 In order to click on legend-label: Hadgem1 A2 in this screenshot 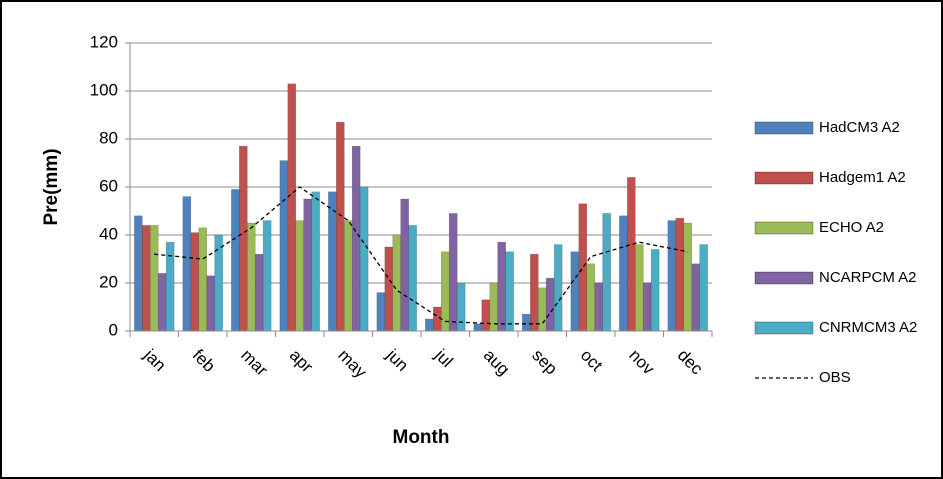, I will do `click(862, 177)`.